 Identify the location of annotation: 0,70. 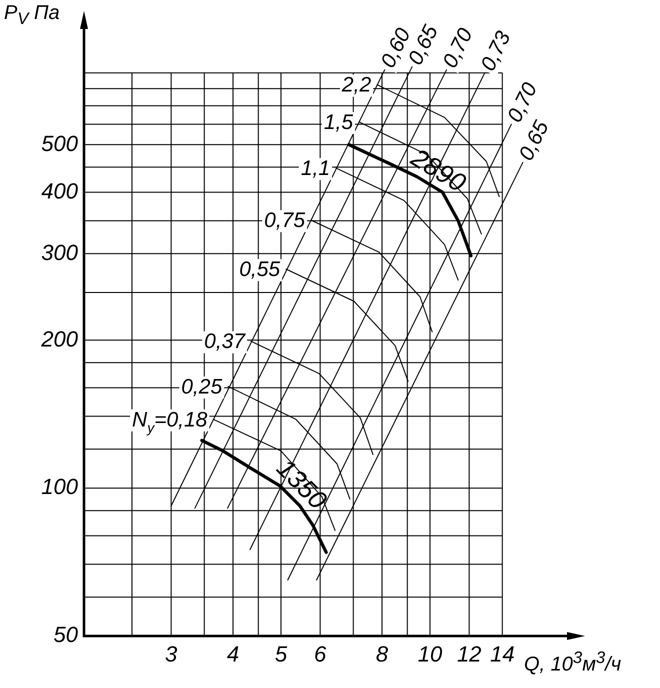
(458, 48).